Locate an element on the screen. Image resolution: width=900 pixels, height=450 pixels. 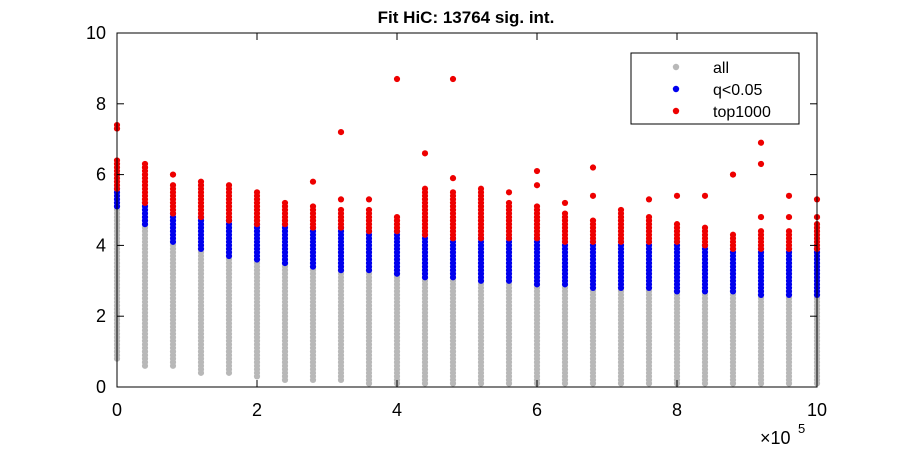
chart-title: Fit HiC: 13764 sig. int. is located at coordinates (466, 17).